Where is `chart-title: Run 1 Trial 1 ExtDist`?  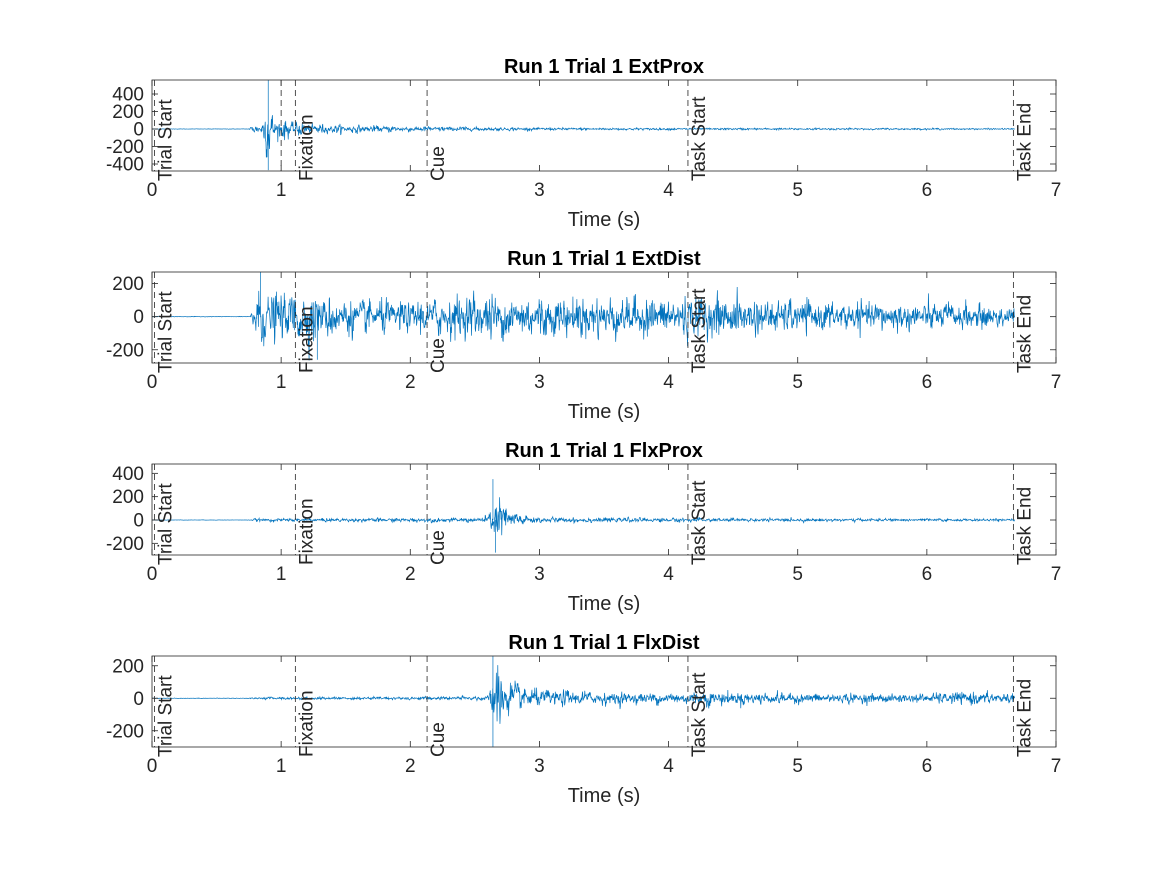 chart-title: Run 1 Trial 1 ExtDist is located at coordinates (604, 259).